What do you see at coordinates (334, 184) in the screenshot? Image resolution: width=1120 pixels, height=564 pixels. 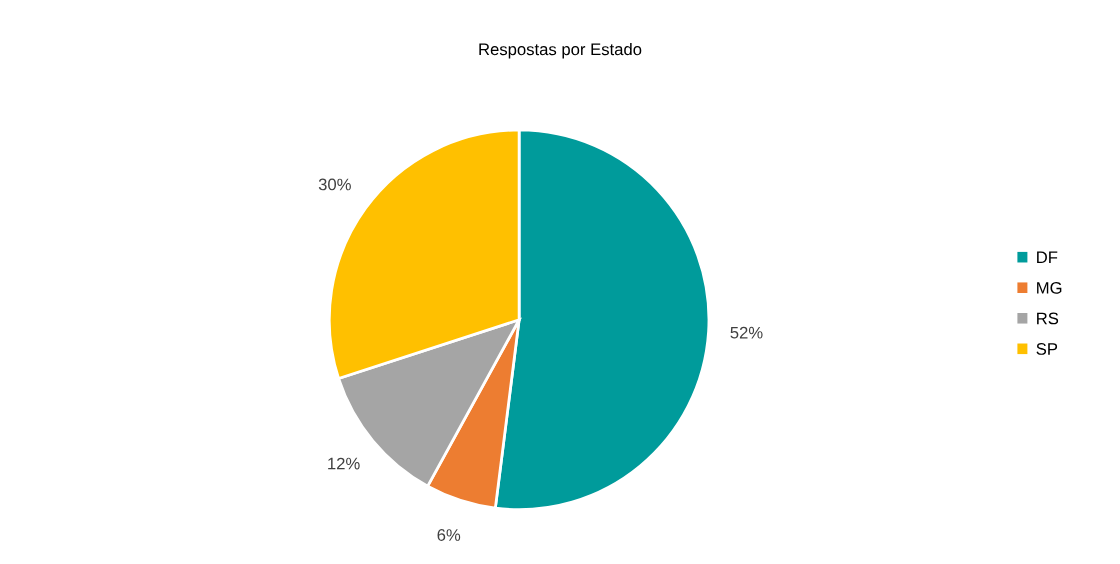 I see `data-label: 30%` at bounding box center [334, 184].